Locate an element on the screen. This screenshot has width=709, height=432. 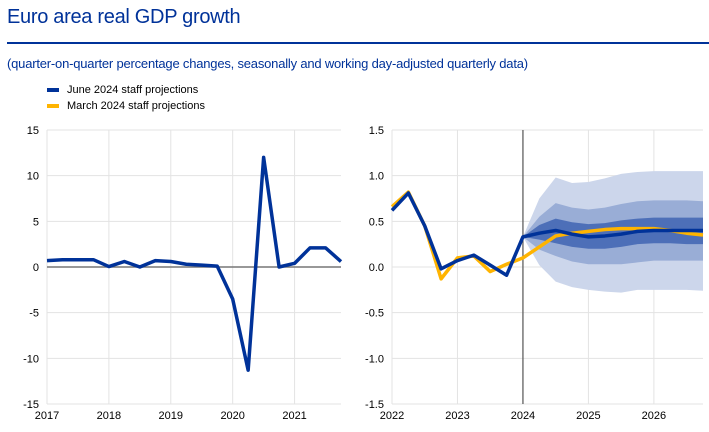
y-tick-label: -15 is located at coordinates (31, 405).